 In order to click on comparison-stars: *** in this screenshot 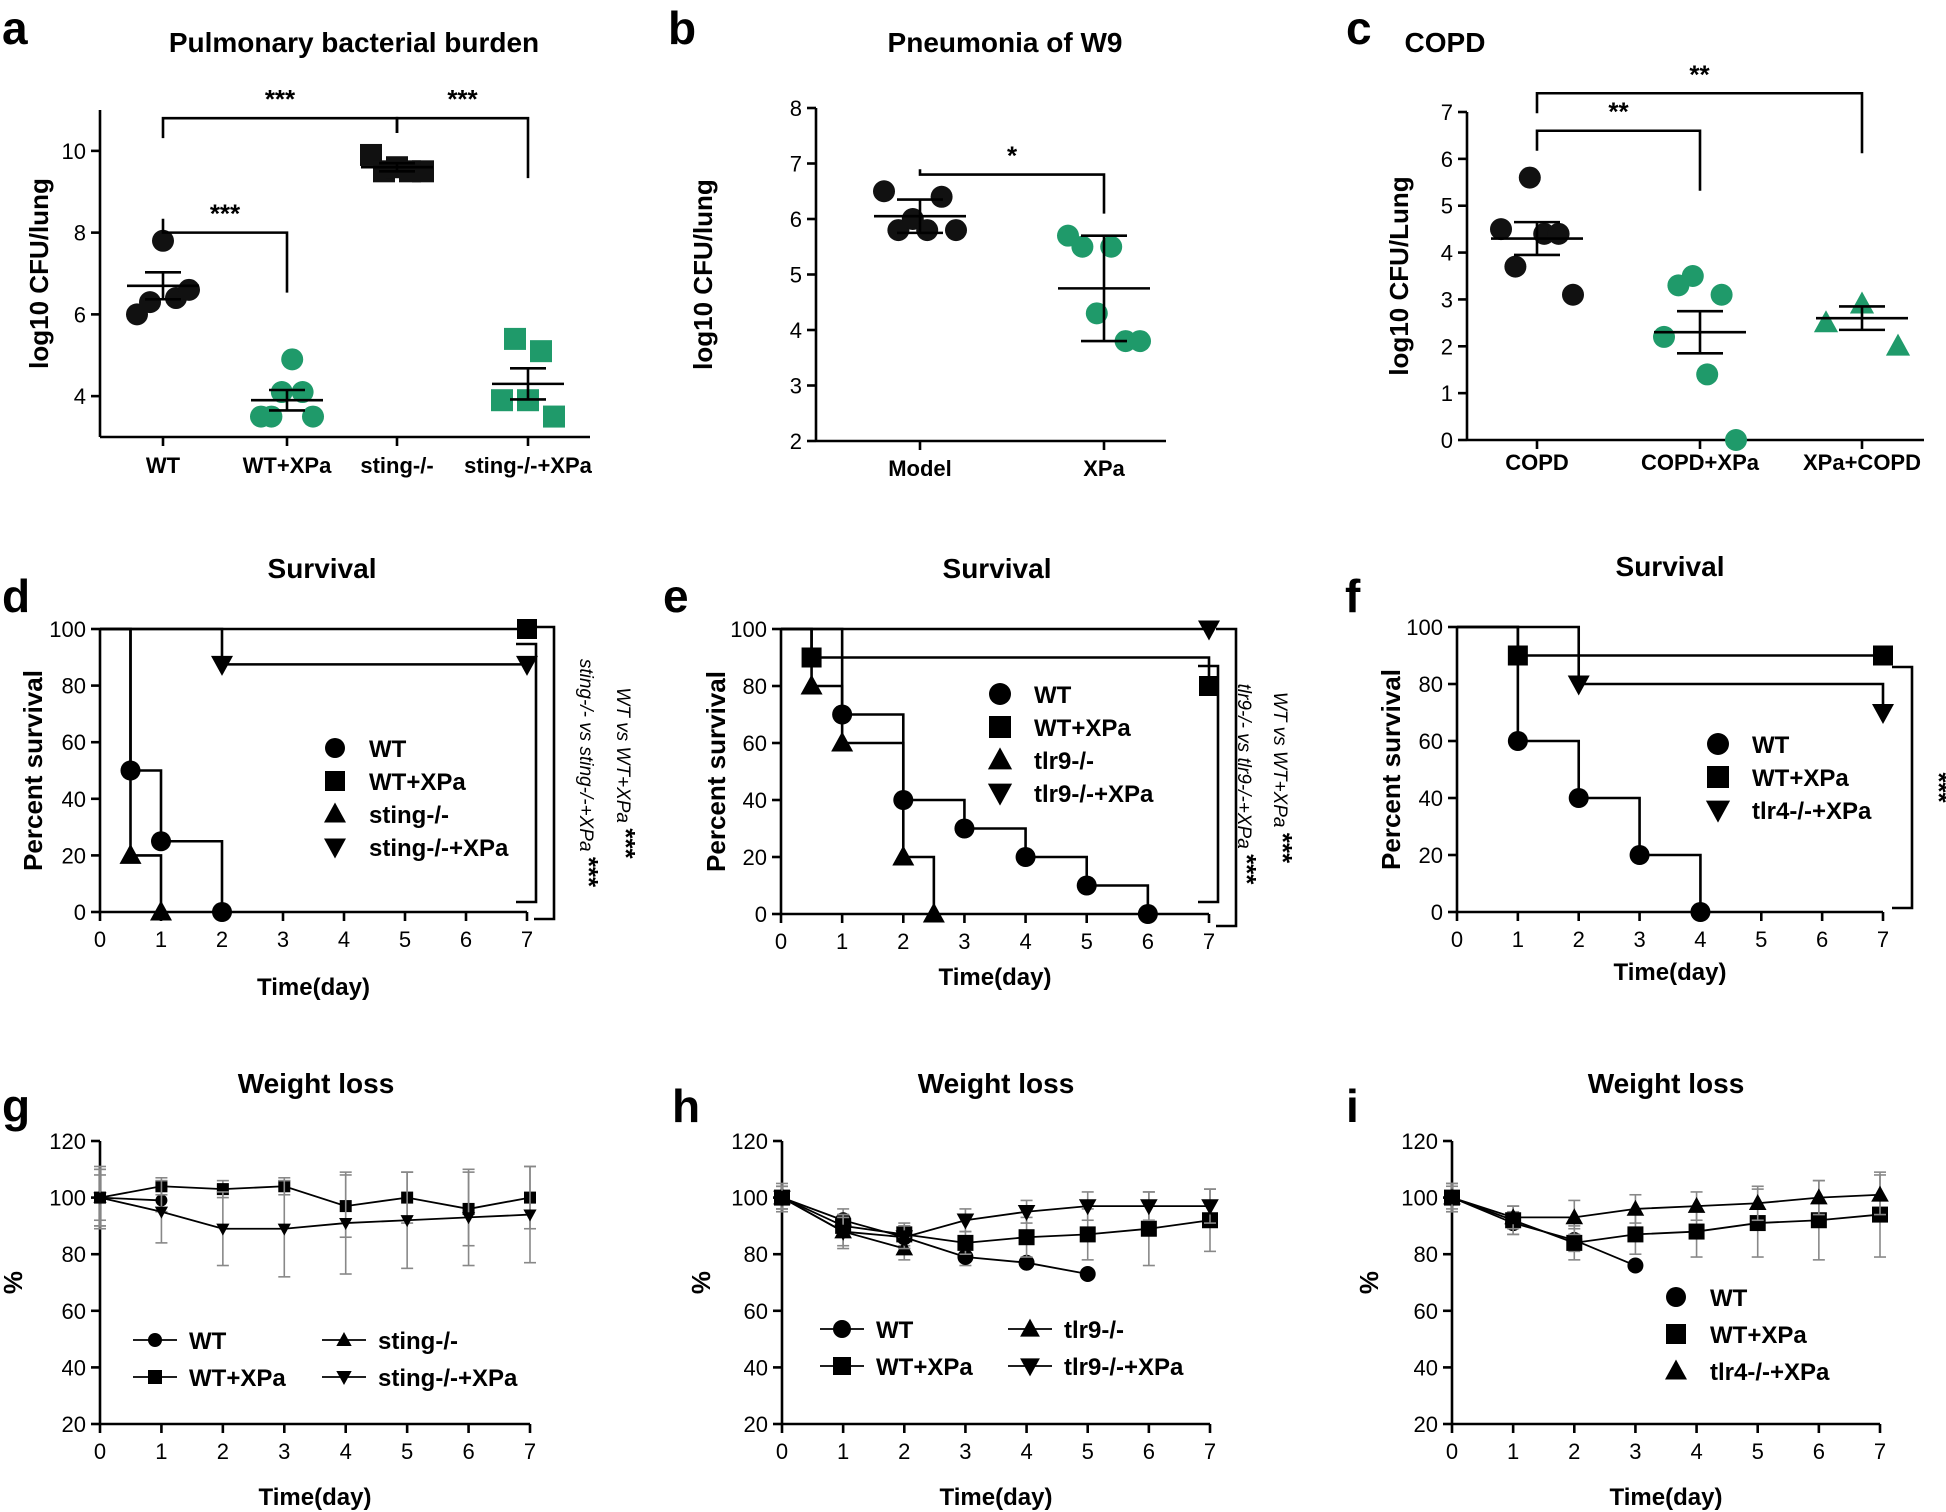, I will do `click(589, 872)`.